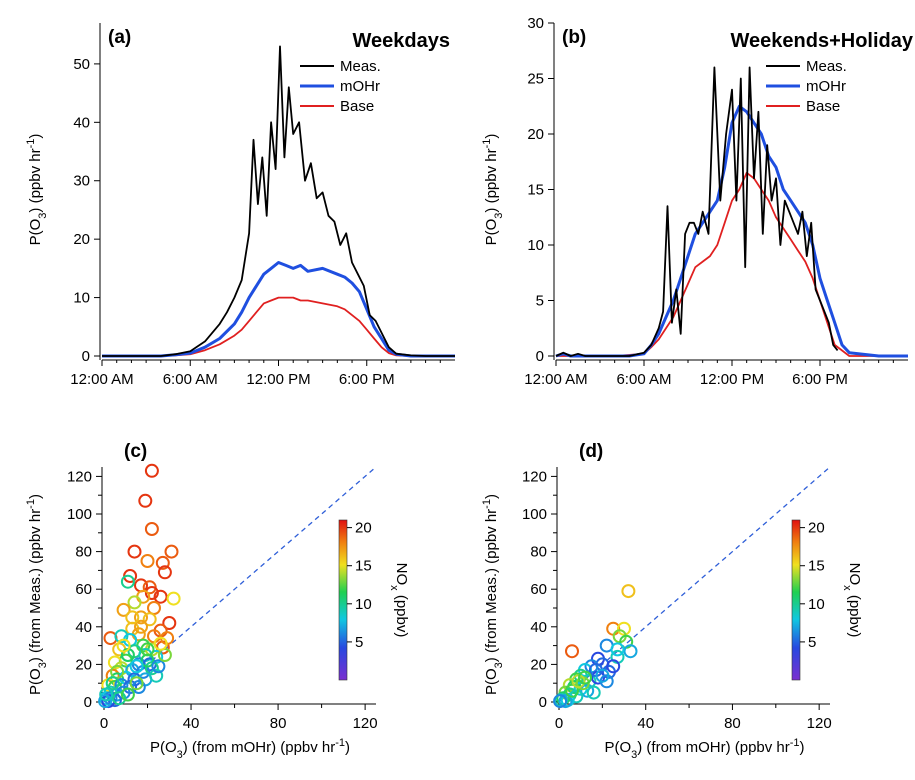 This screenshot has width=915, height=780. What do you see at coordinates (555, 379) in the screenshot?
I see `x-tick-label: 12:00 AM` at bounding box center [555, 379].